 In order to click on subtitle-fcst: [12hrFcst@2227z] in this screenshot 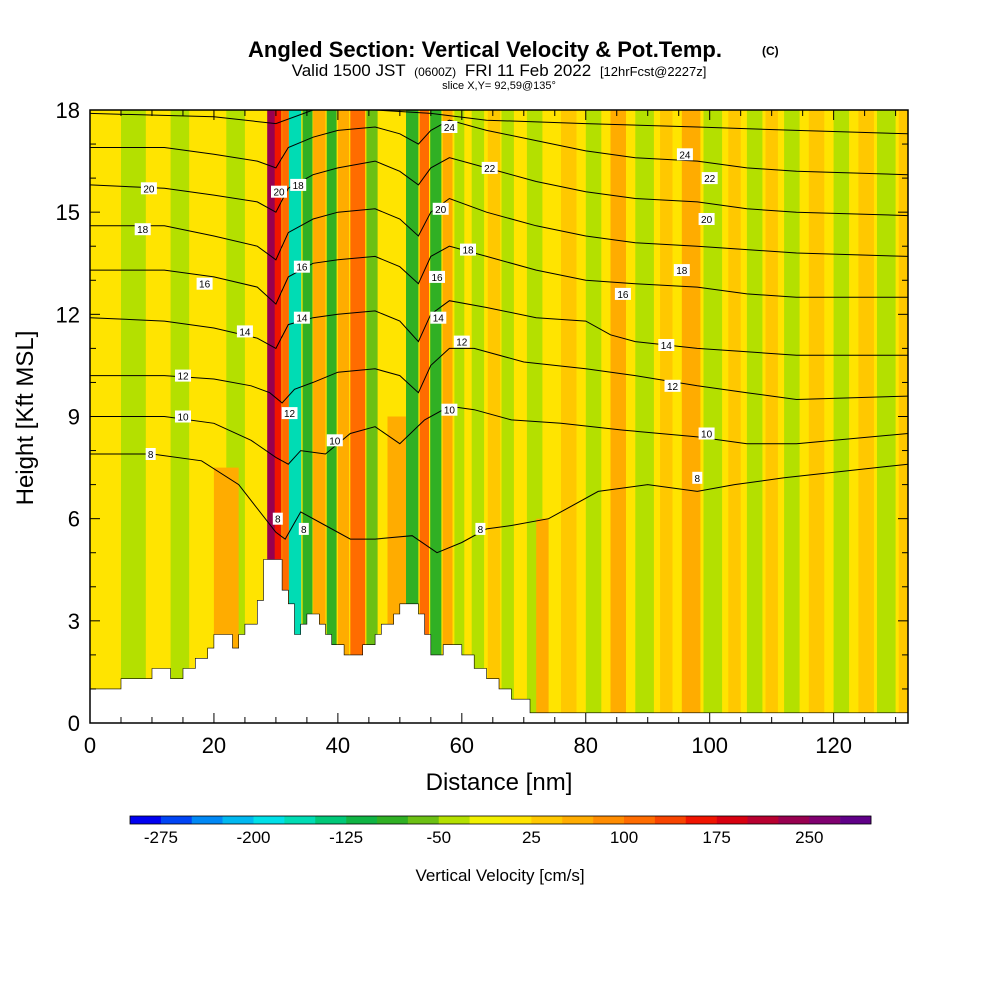, I will do `click(653, 71)`.